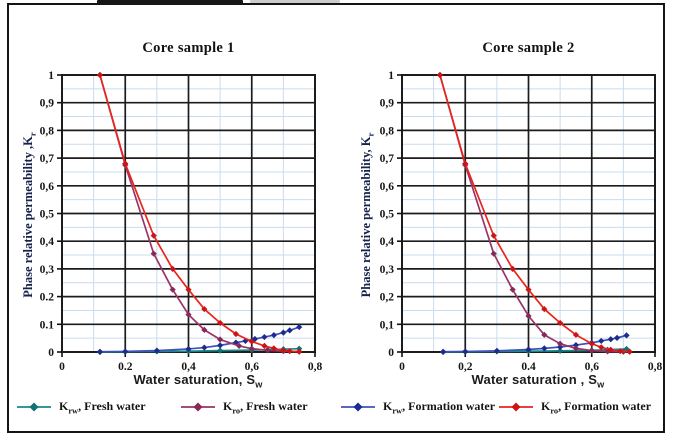 This screenshot has width=680, height=440. What do you see at coordinates (194, 379) in the screenshot?
I see `x-axis-label-text-1: Water saturation, S` at bounding box center [194, 379].